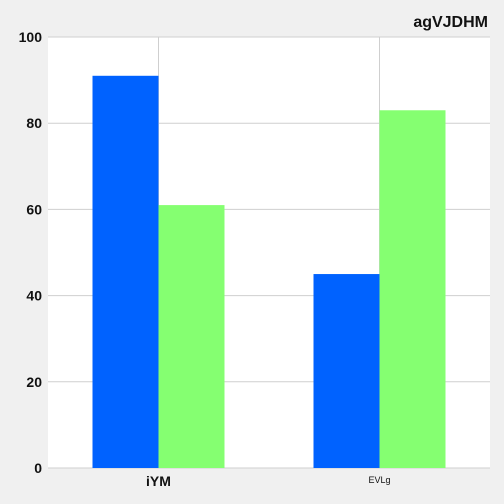 This screenshot has height=504, width=504. Describe the element at coordinates (34, 123) in the screenshot. I see `y-tick-label-4: 80` at that location.